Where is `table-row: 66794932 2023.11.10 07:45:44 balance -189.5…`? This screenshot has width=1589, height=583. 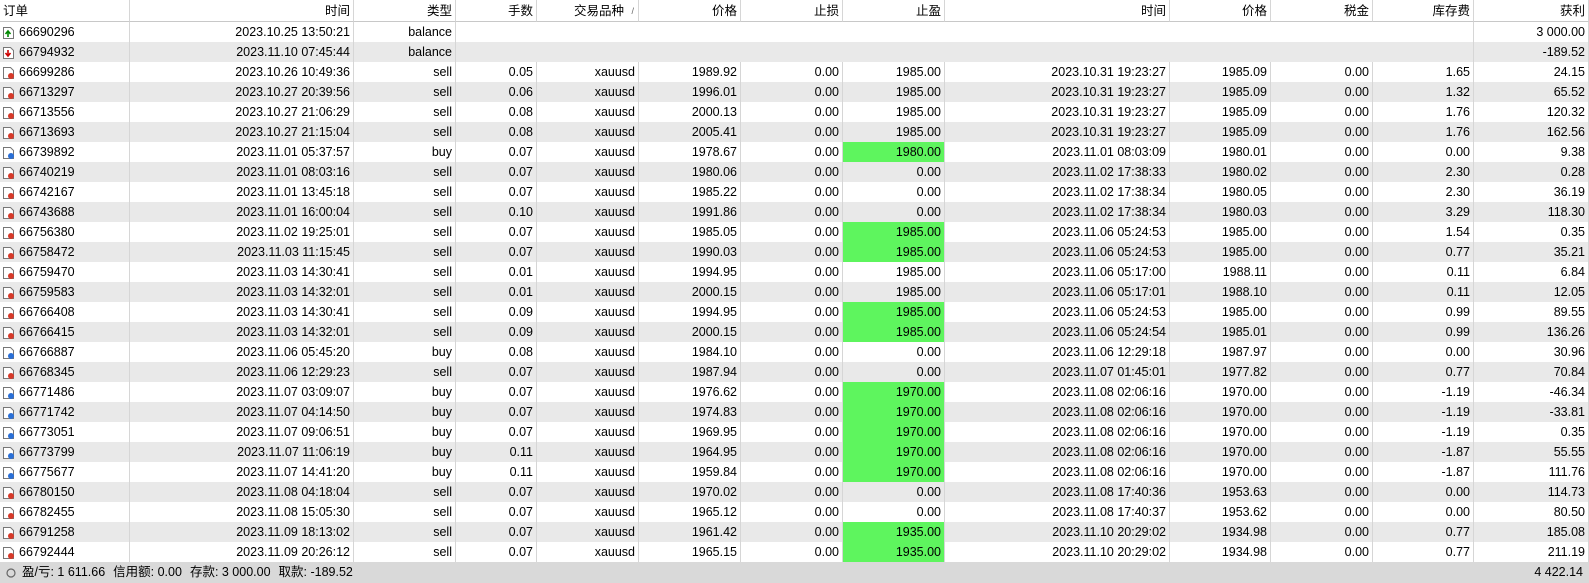
table-row: 66794932 2023.11.10 07:45:44 balance -189.5… is located at coordinates (794, 52).